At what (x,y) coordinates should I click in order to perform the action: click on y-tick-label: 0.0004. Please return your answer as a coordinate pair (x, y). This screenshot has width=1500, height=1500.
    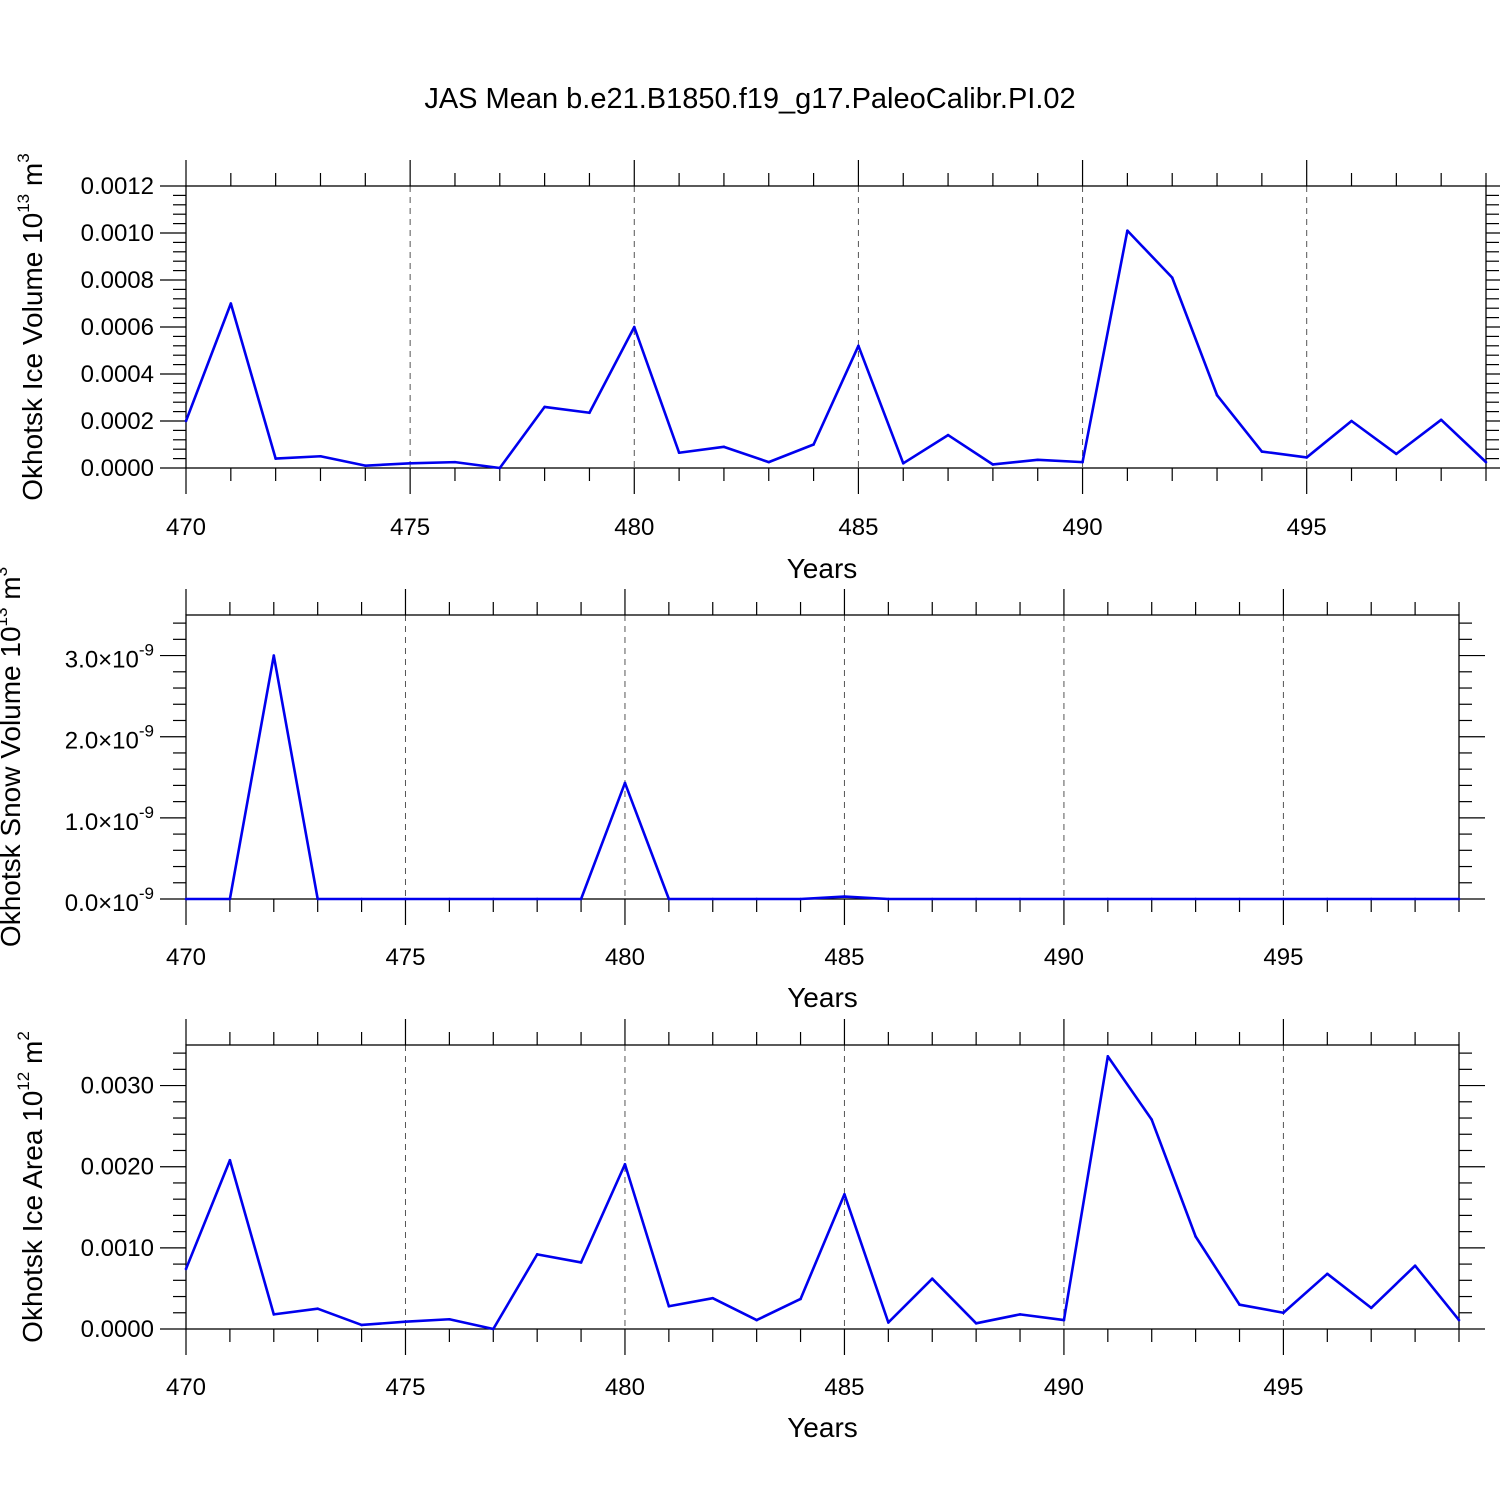
    Looking at the image, I should click on (117, 374).